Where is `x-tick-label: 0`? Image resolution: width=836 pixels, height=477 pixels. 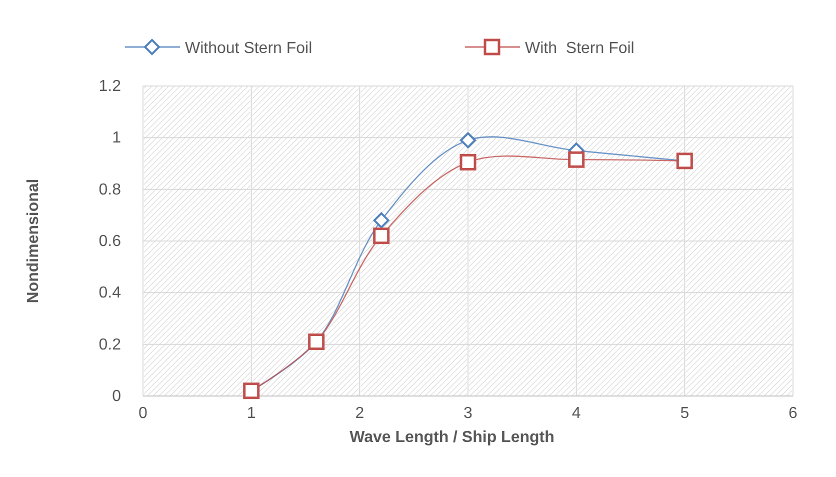 x-tick-label: 0 is located at coordinates (143, 413).